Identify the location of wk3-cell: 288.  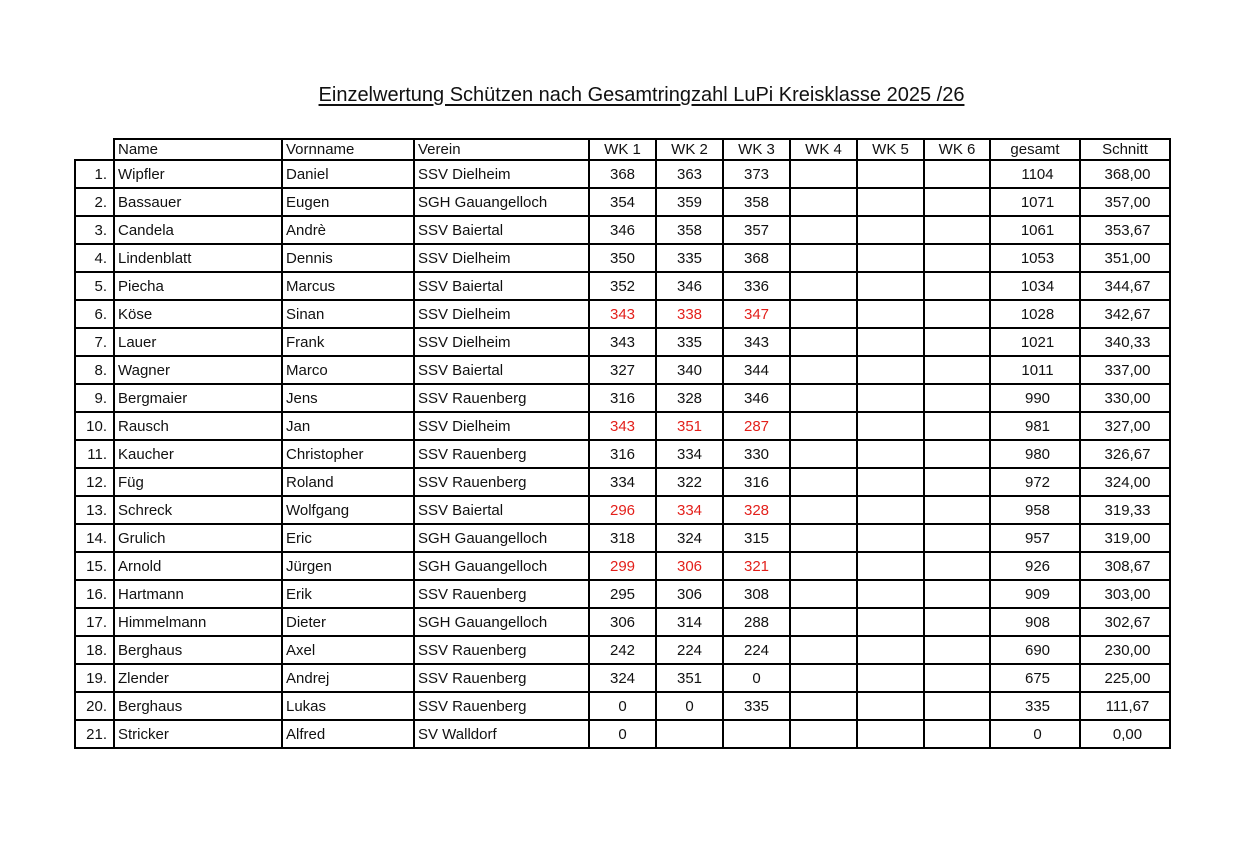
(756, 622).